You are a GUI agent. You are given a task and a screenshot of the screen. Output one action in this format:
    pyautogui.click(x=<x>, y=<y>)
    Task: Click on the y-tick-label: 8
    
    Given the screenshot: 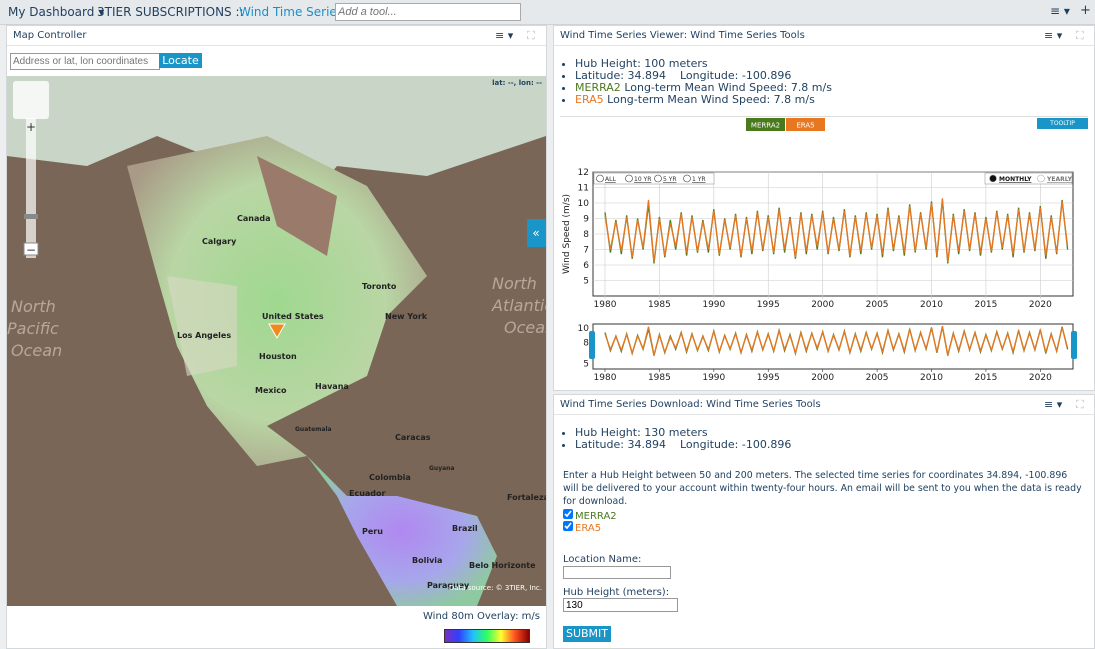 What is the action you would take?
    pyautogui.click(x=586, y=343)
    